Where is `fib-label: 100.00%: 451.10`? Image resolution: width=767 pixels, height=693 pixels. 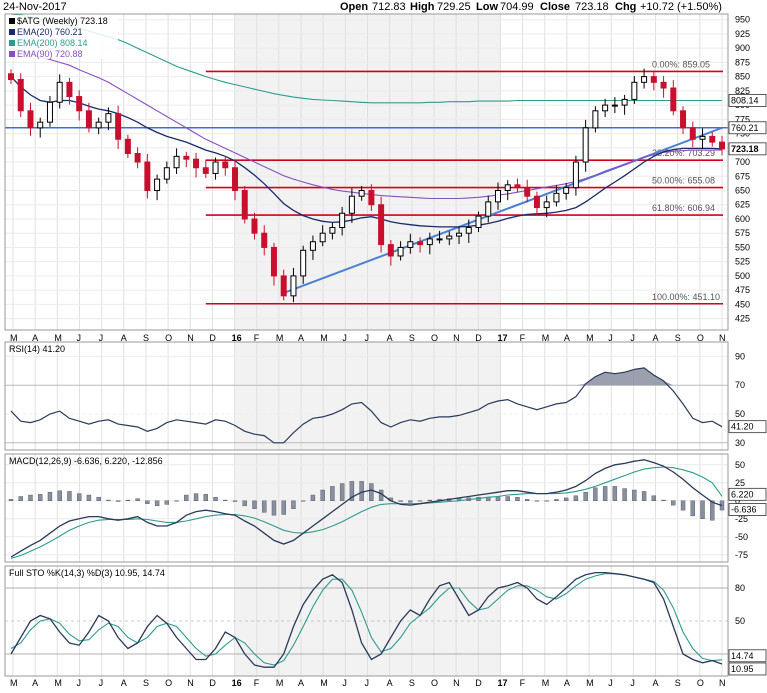
fib-label: 100.00%: 451.10 is located at coordinates (686, 297).